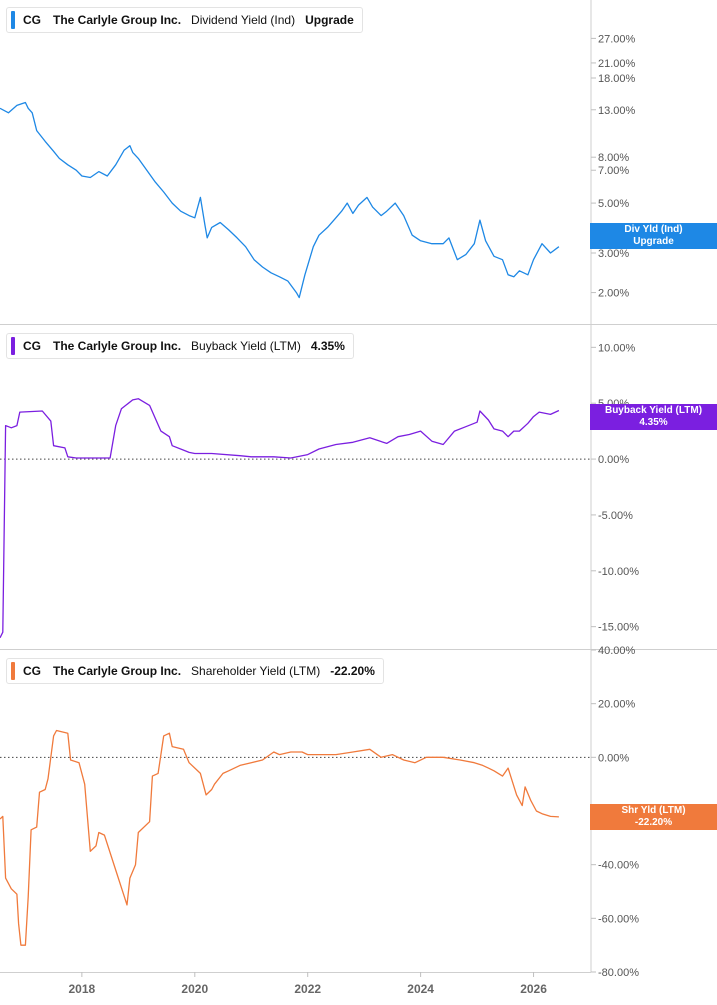  I want to click on badge-title: Shr Yld (LTM), so click(653, 810).